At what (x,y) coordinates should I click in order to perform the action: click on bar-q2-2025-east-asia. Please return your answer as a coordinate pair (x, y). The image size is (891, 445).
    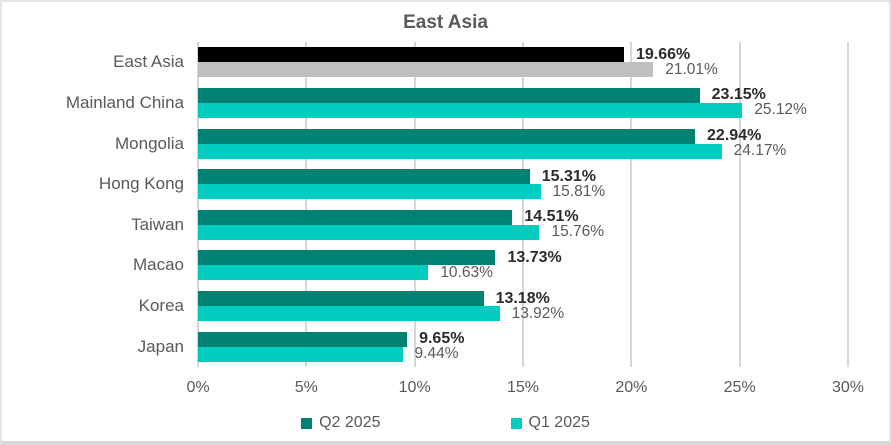
    Looking at the image, I should click on (411, 55).